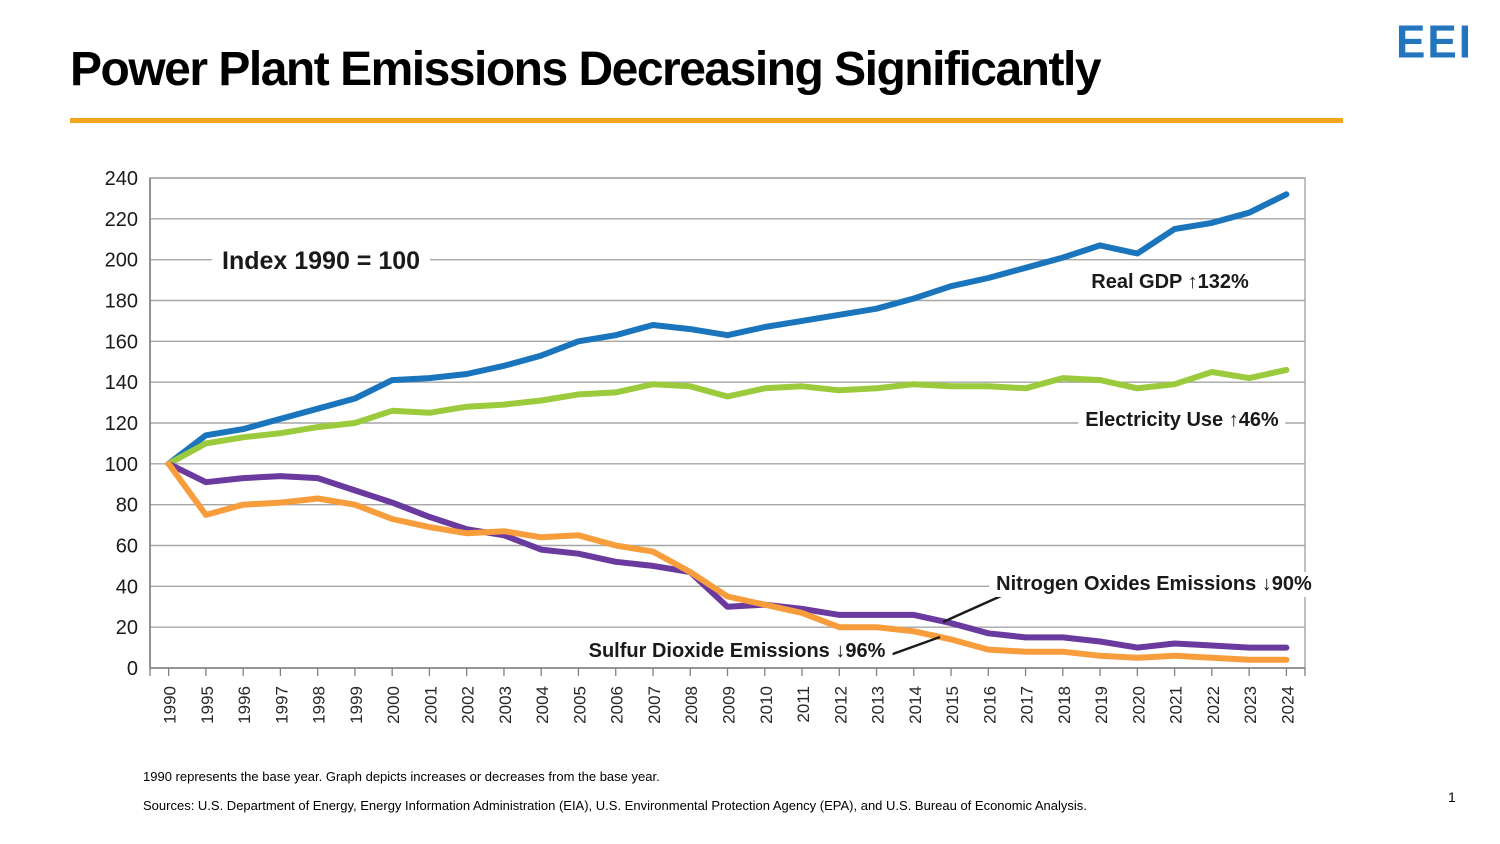 This screenshot has height=844, width=1500. I want to click on x-tick-label: 2007, so click(654, 705).